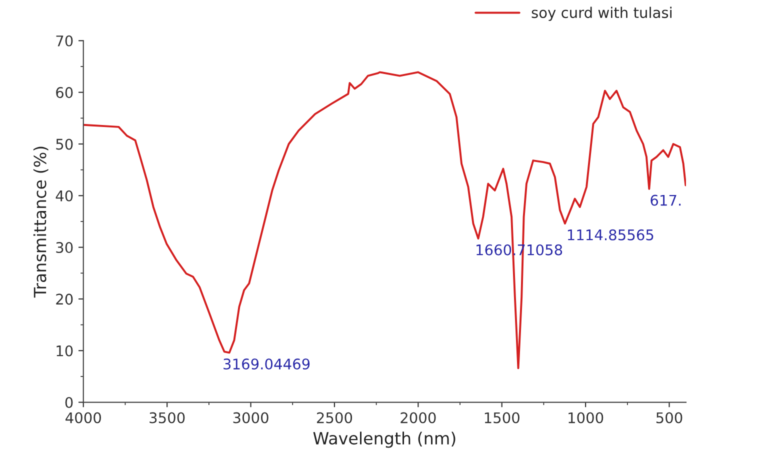 Image resolution: width=758 pixels, height=452 pixels. Describe the element at coordinates (611, 234) in the screenshot. I see `annotation: 1114.85565` at that location.